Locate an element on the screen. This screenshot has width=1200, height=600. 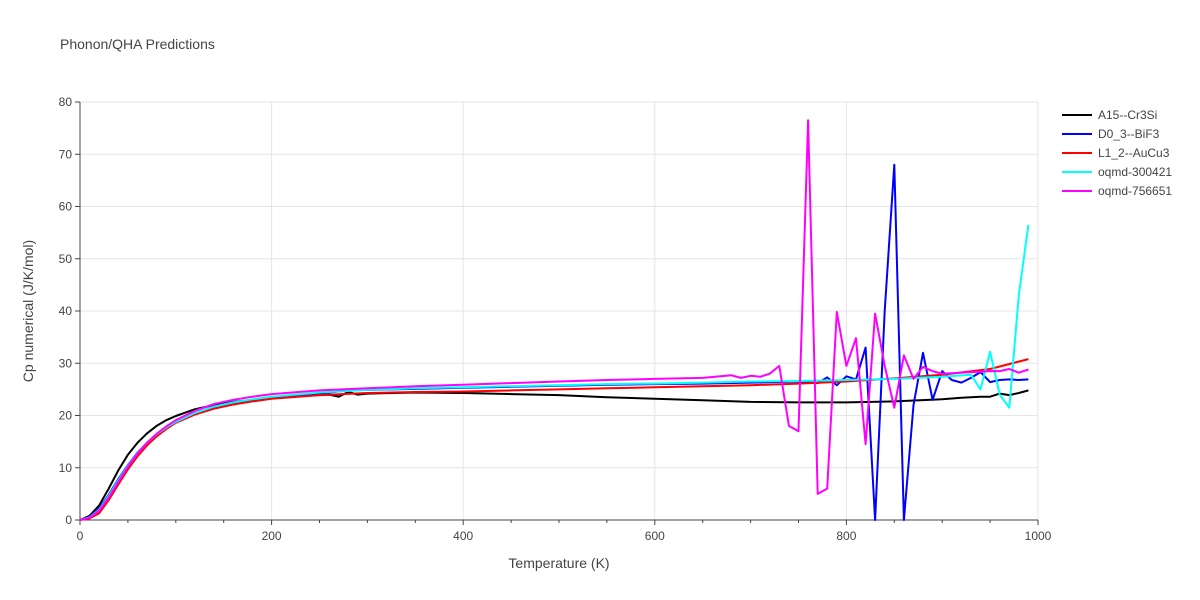
y-tick-label: 10 is located at coordinates (66, 468).